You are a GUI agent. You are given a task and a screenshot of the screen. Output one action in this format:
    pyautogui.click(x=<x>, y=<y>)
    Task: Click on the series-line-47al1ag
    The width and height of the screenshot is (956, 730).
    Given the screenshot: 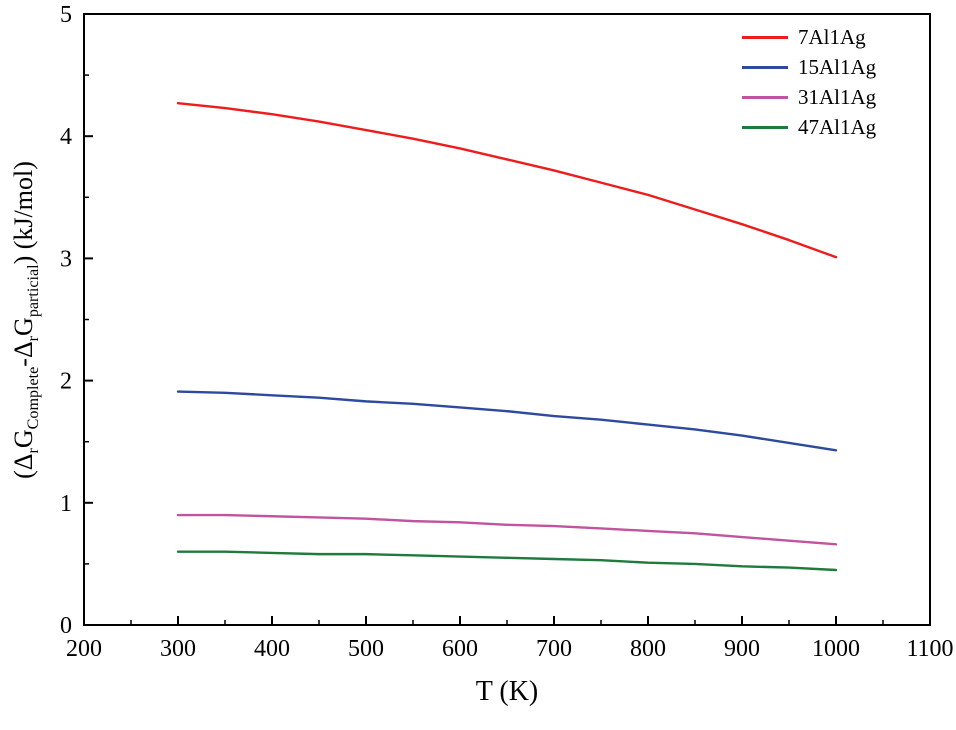 What is the action you would take?
    pyautogui.click(x=507, y=561)
    